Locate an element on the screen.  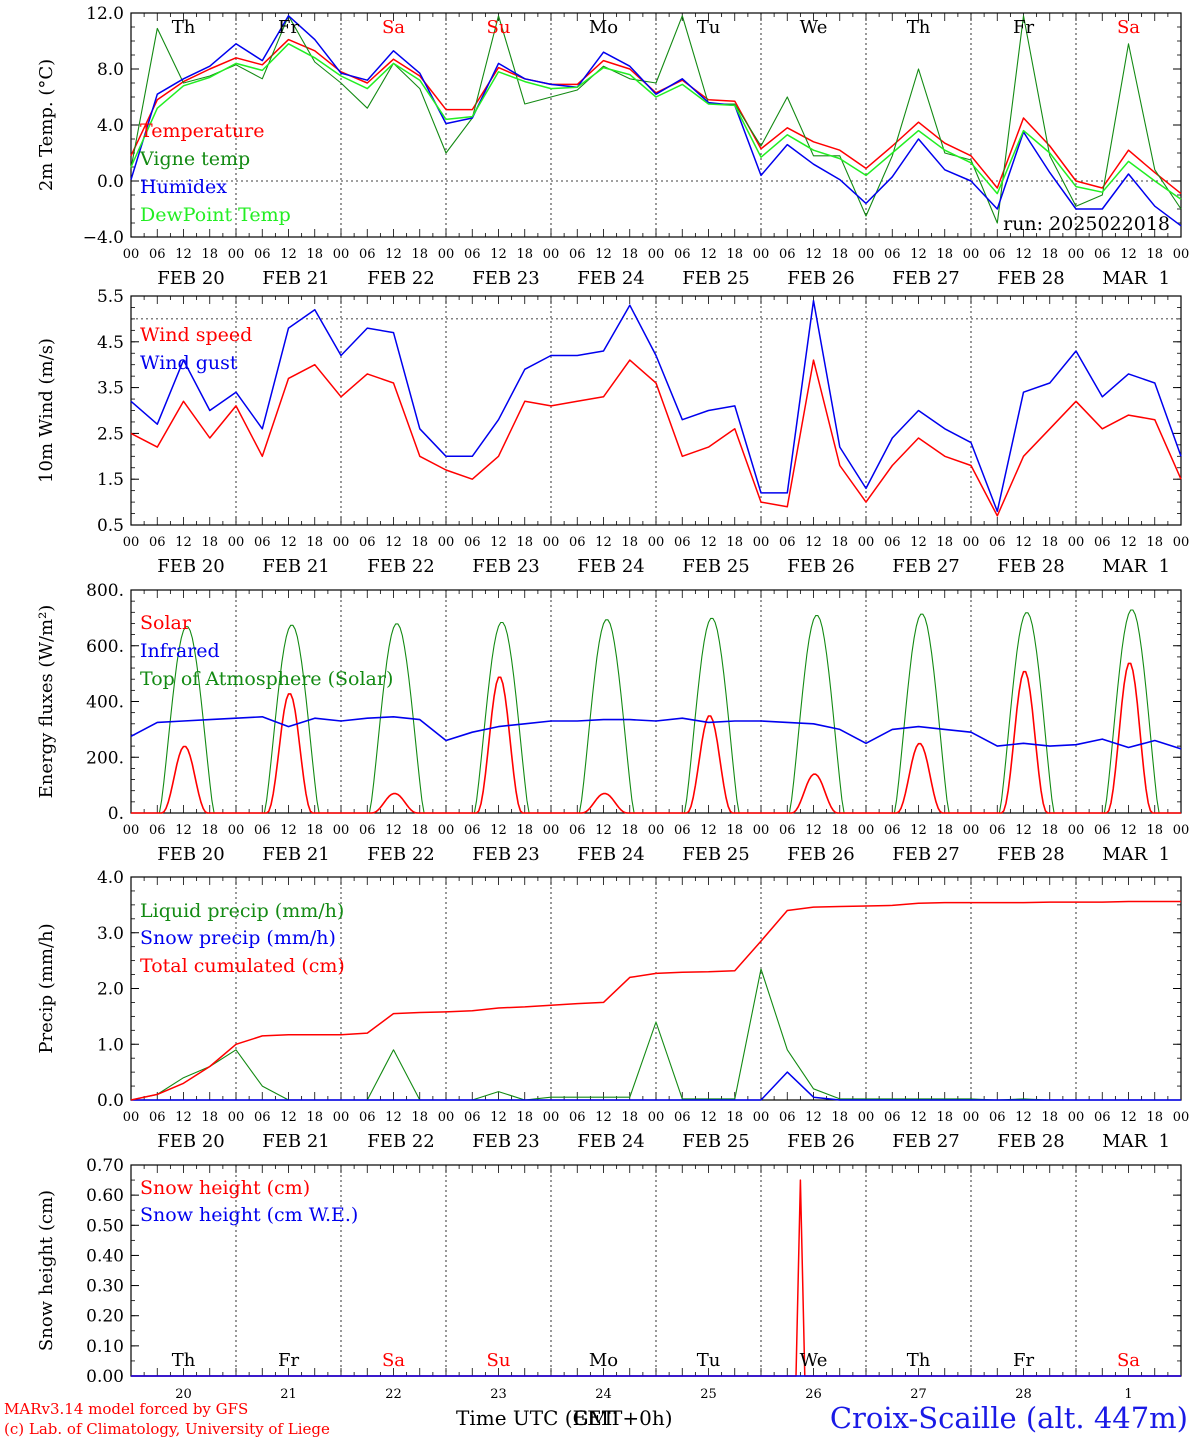
y-tick-label: 5.5 is located at coordinates (110, 297).